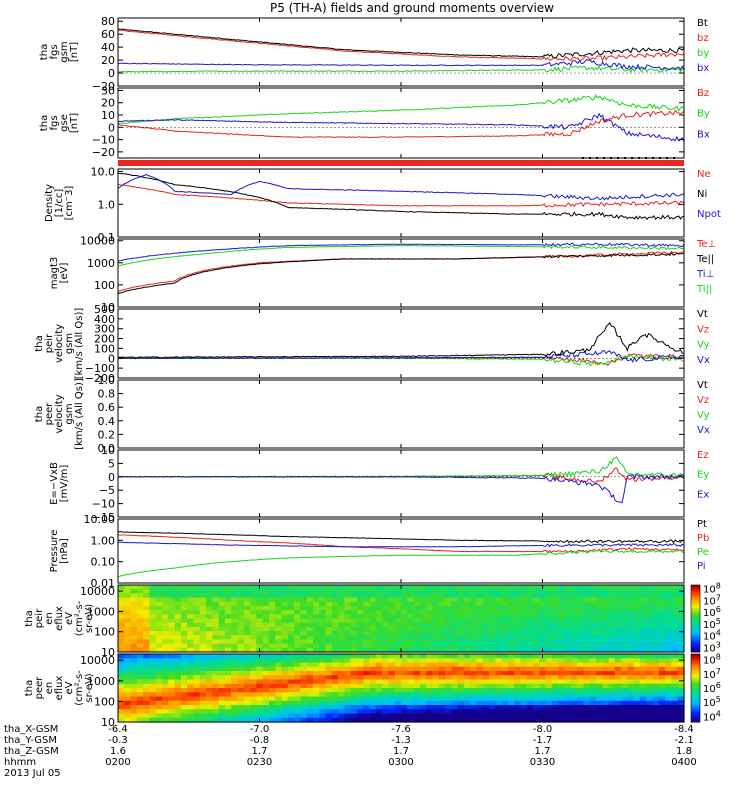 This screenshot has height=800, width=750. I want to click on spectrogram-peir-spec, so click(401, 619).